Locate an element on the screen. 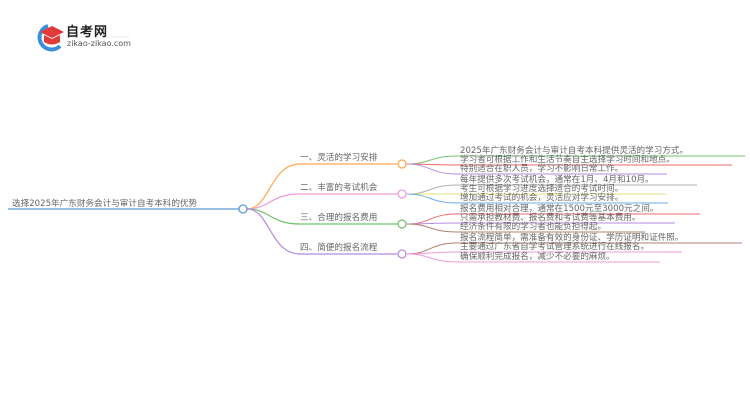 The height and width of the screenshot is (410, 750). leaf-node: 主要通过广东省自学考试管理系统进行在线报名。 is located at coordinates (555, 247).